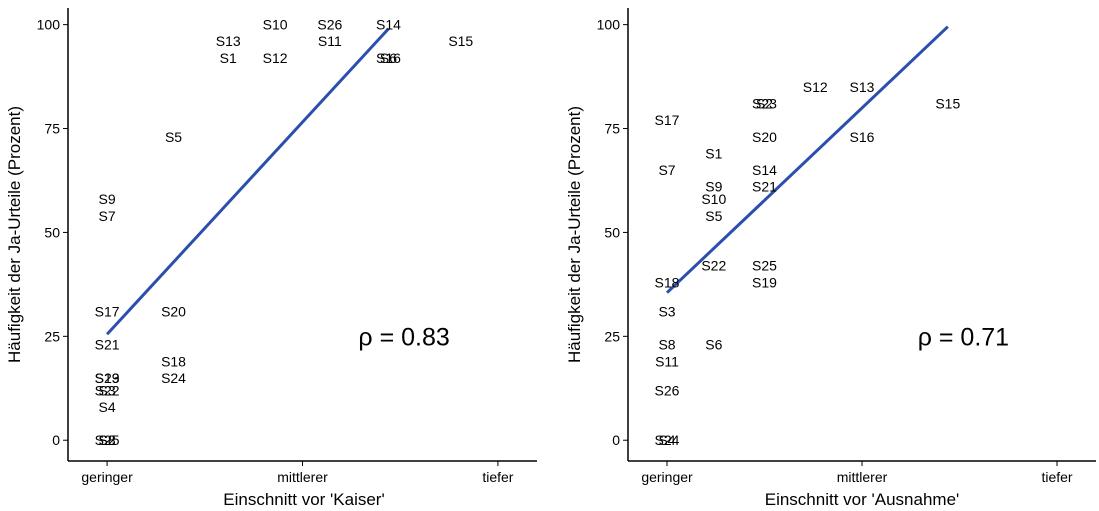 Image resolution: width=1099 pixels, height=511 pixels. I want to click on regression-line, so click(807, 159).